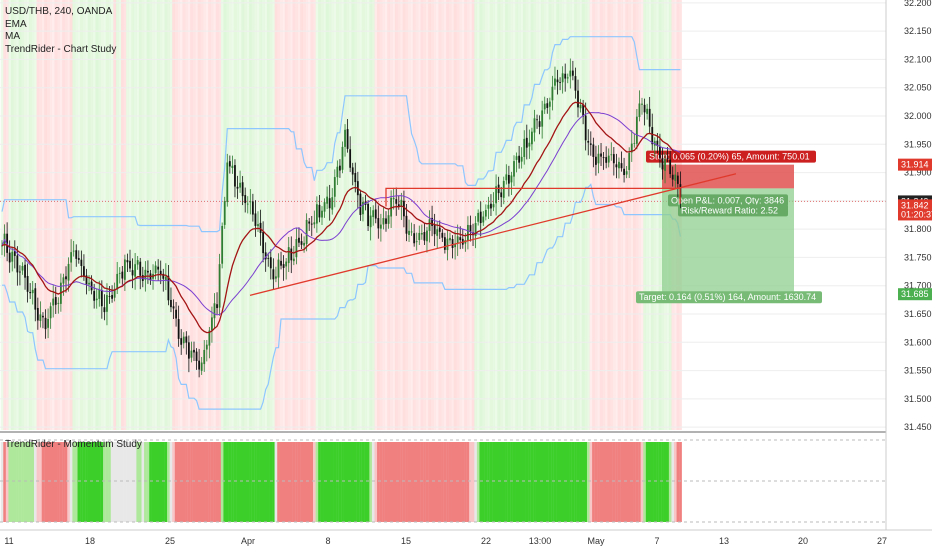 Image resolution: width=932 pixels, height=550 pixels. Describe the element at coordinates (915, 205) in the screenshot. I see `price-tag-bg` at that location.